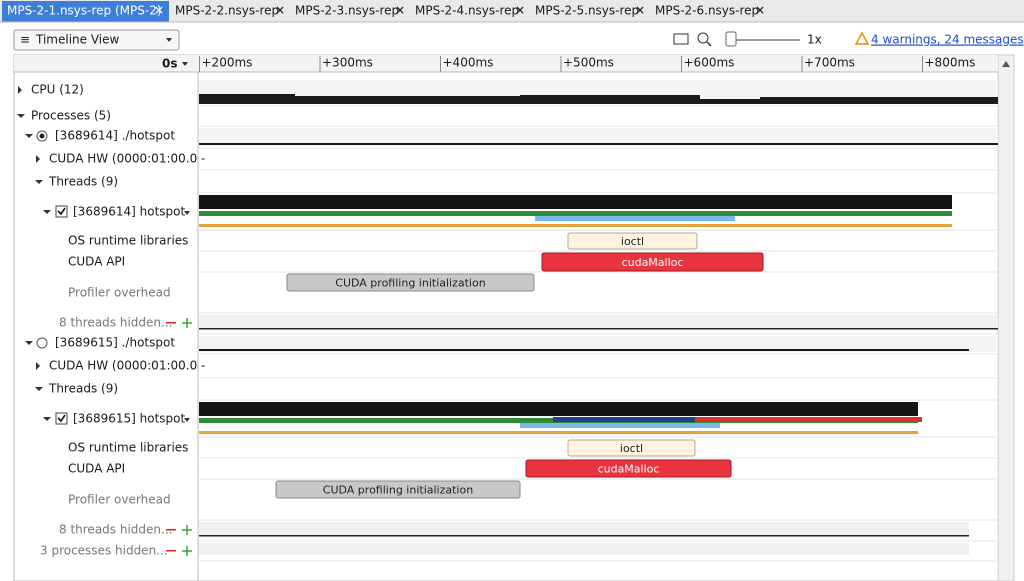  Describe the element at coordinates (115, 343) in the screenshot. I see `tree-label: [3689615] ./hotspot` at that location.